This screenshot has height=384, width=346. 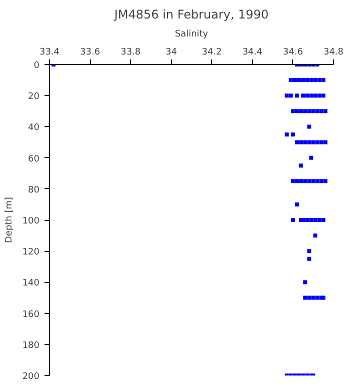 What do you see at coordinates (252, 53) in the screenshot?
I see `x-tick-label: 34.4` at bounding box center [252, 53].